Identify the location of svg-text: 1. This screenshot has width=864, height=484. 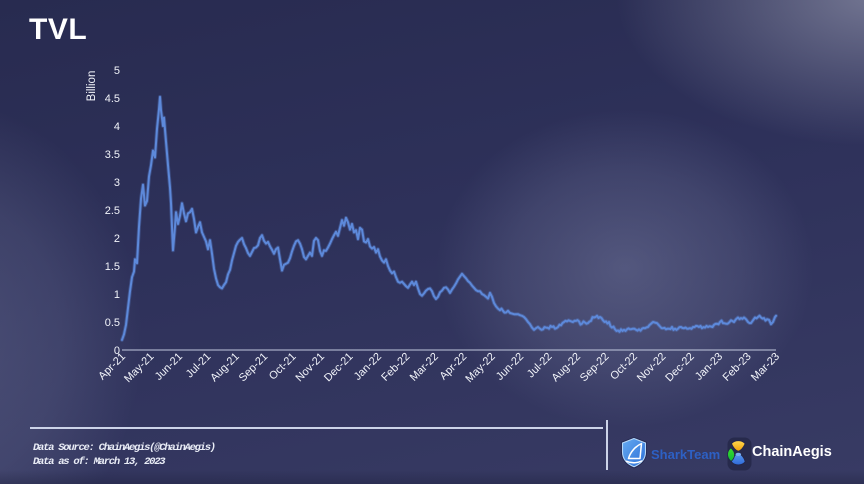
(117, 295).